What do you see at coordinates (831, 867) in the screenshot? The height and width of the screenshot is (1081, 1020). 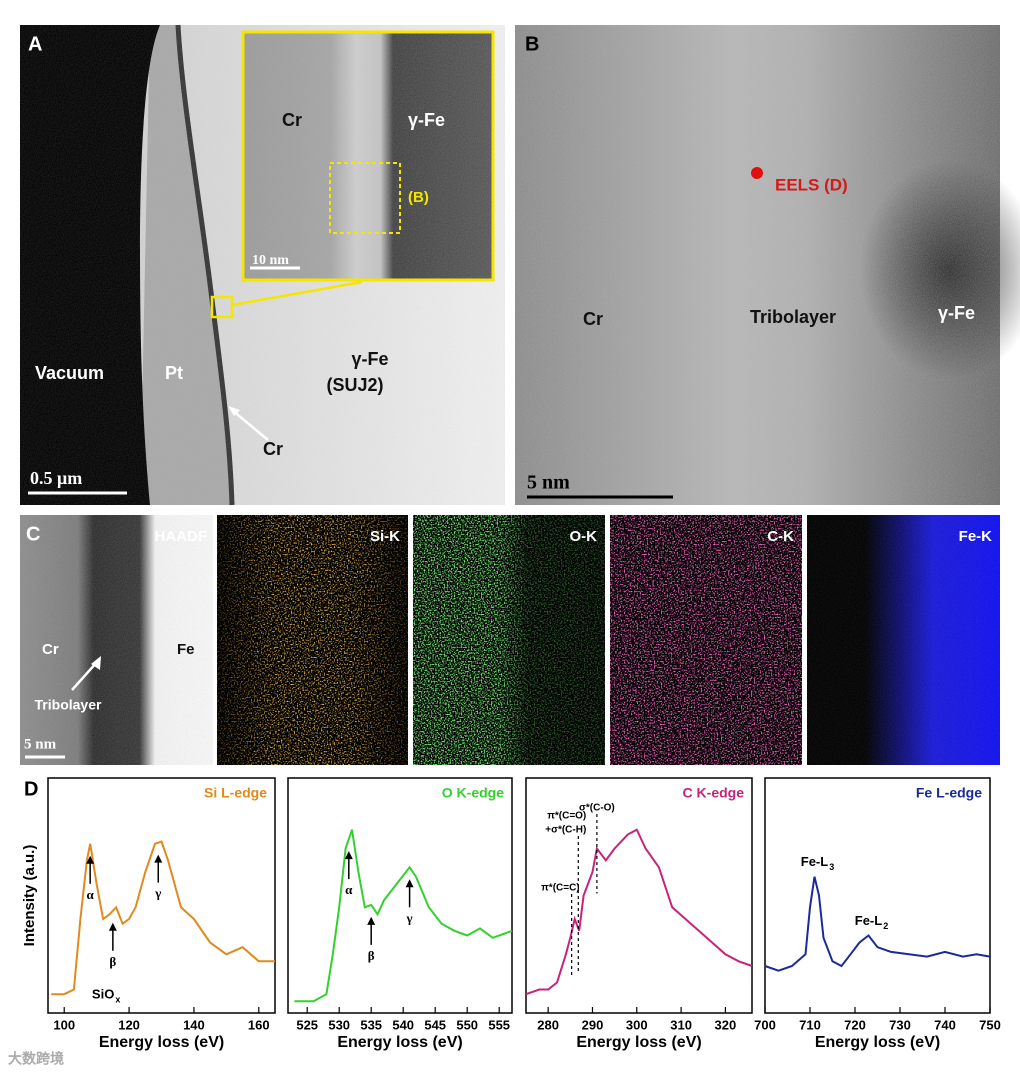 I see `subscript: 3` at bounding box center [831, 867].